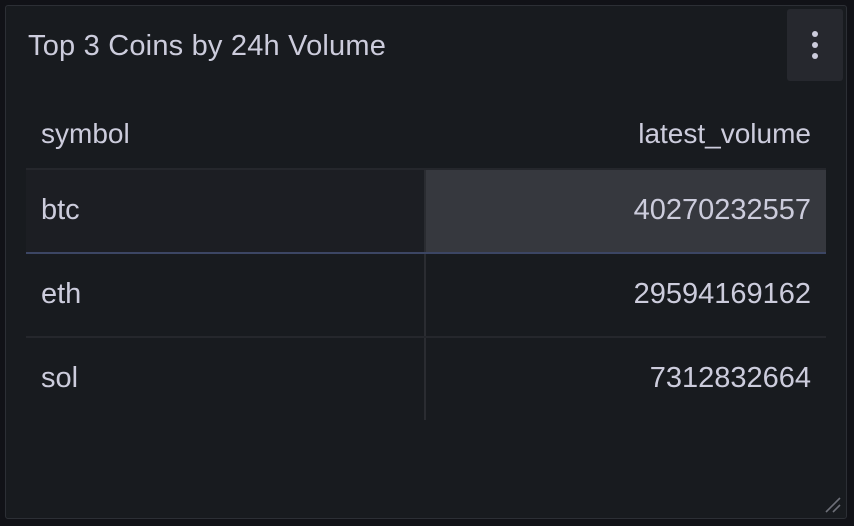 This screenshot has width=854, height=526. Describe the element at coordinates (226, 379) in the screenshot. I see `table-cell-symbol: sol` at that location.